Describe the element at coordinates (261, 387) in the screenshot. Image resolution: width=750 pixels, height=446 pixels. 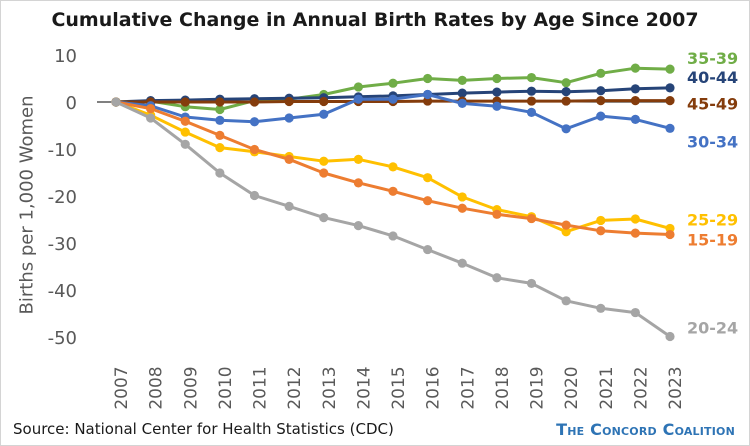
I see `x-tick-label: 2011` at that location.